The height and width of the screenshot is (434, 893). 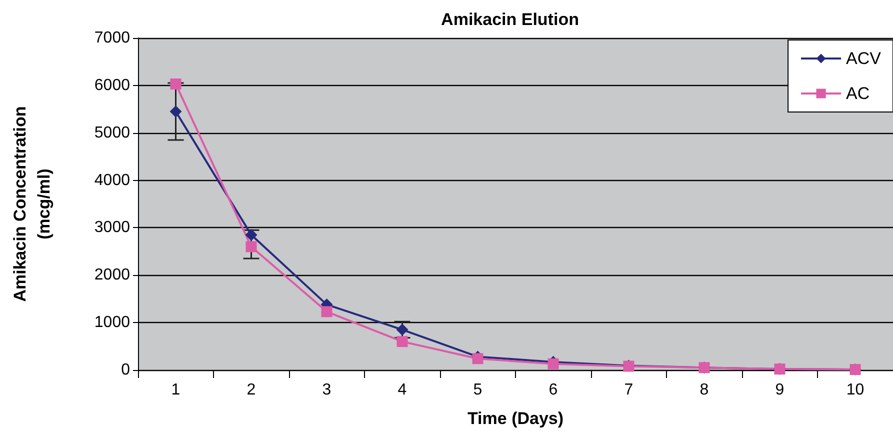 I want to click on x-tick-label: 10, so click(x=855, y=390).